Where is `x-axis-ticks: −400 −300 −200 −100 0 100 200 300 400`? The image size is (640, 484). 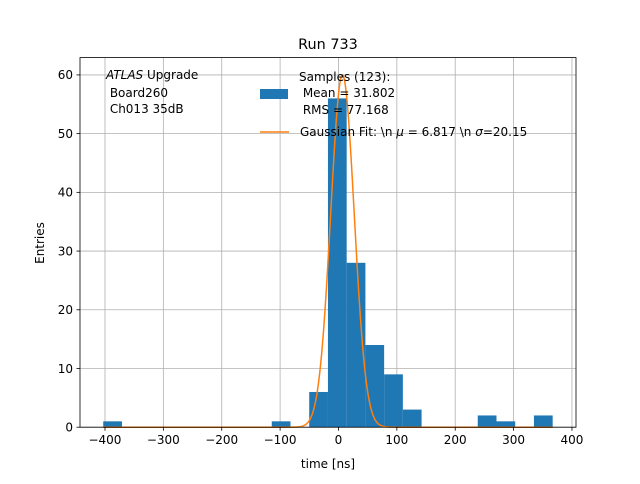 x-axis-ticks: −400 −300 −200 −100 0 100 200 300 400 is located at coordinates (335, 437).